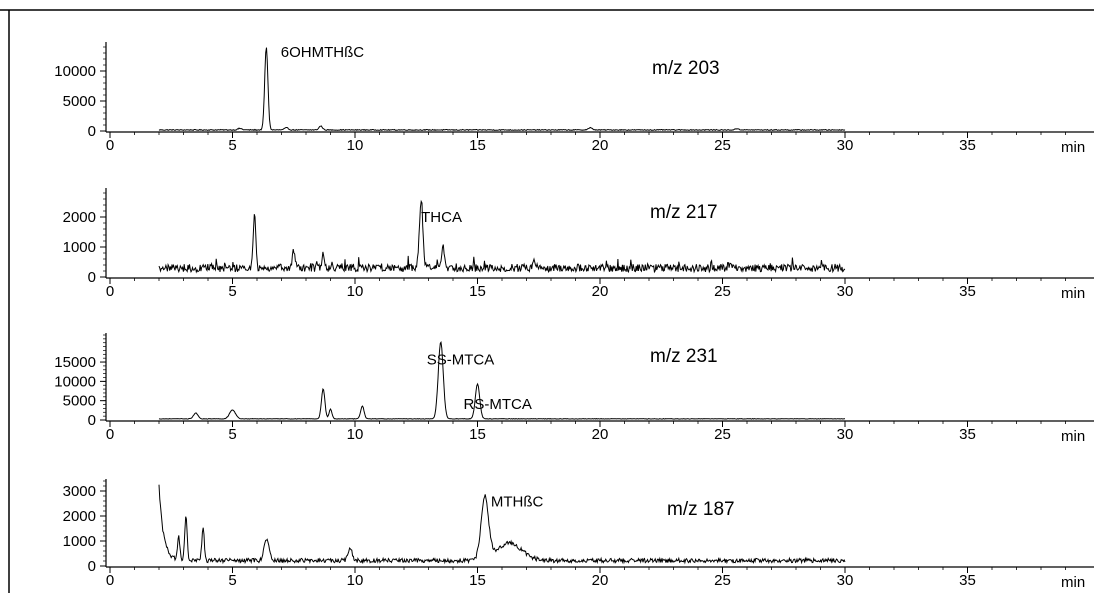 This screenshot has height=593, width=1094. What do you see at coordinates (498, 404) in the screenshot?
I see `peak-label: RS-MTCA` at bounding box center [498, 404].